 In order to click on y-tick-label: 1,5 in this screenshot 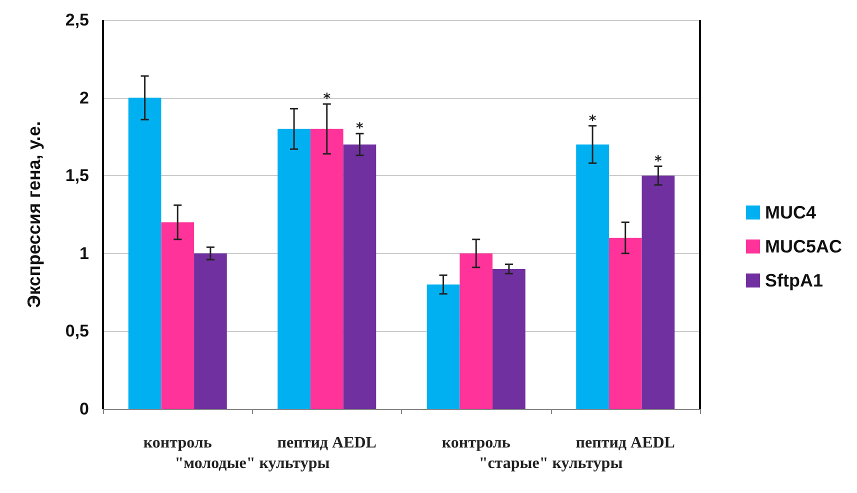, I will do `click(77, 176)`.